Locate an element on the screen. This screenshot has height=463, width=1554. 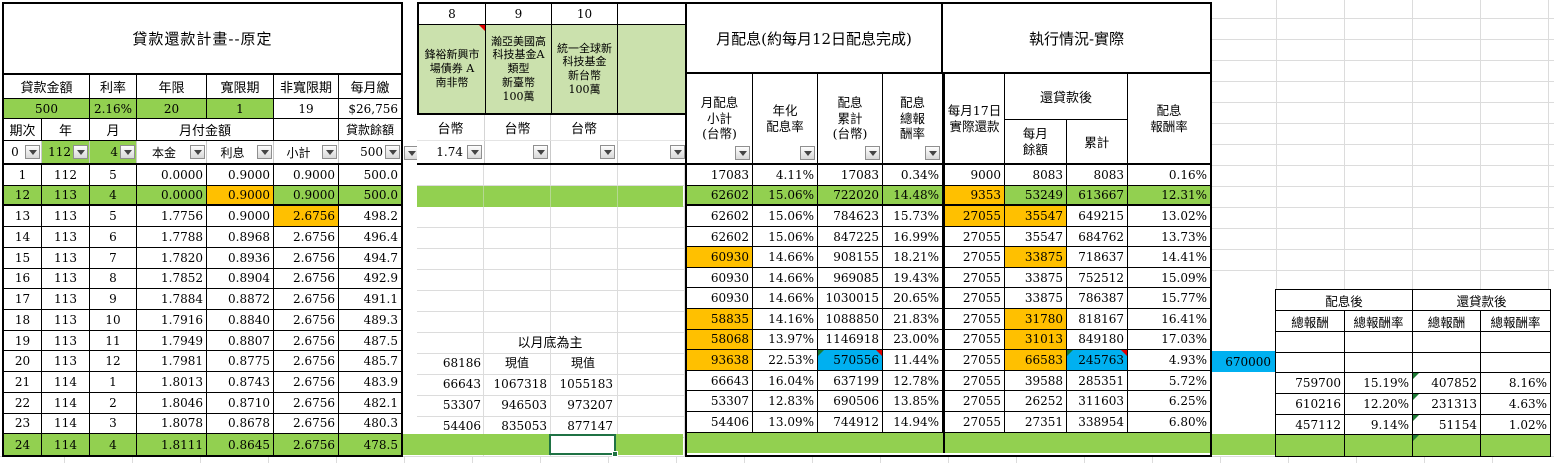
cell: 12 is located at coordinates (113, 362).